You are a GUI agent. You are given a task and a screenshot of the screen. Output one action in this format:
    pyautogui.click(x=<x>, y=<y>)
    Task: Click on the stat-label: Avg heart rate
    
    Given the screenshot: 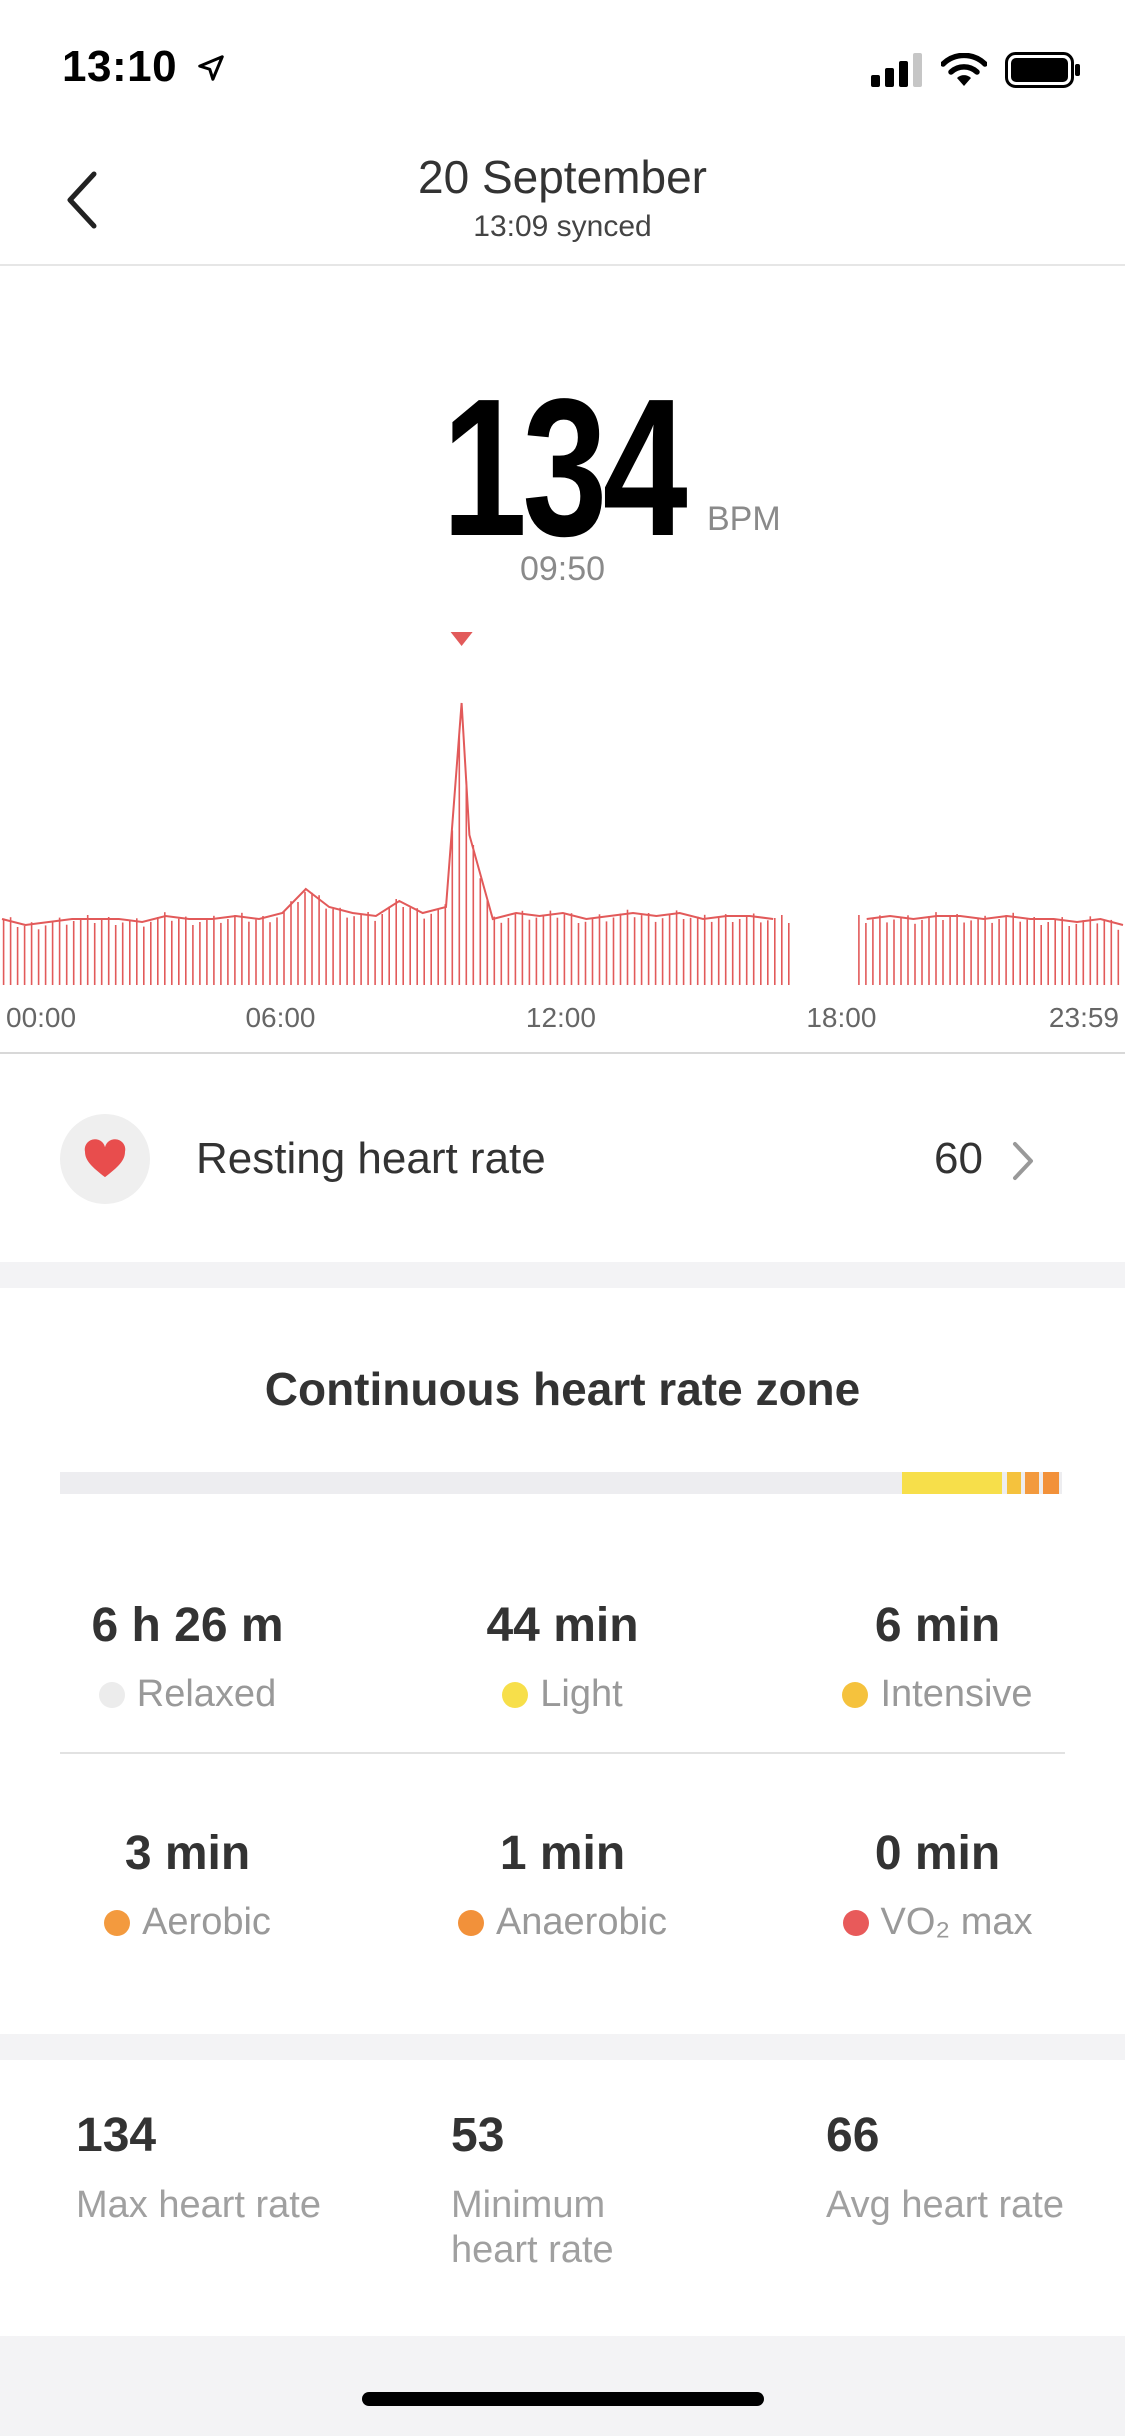 What is the action you would take?
    pyautogui.click(x=945, y=2205)
    